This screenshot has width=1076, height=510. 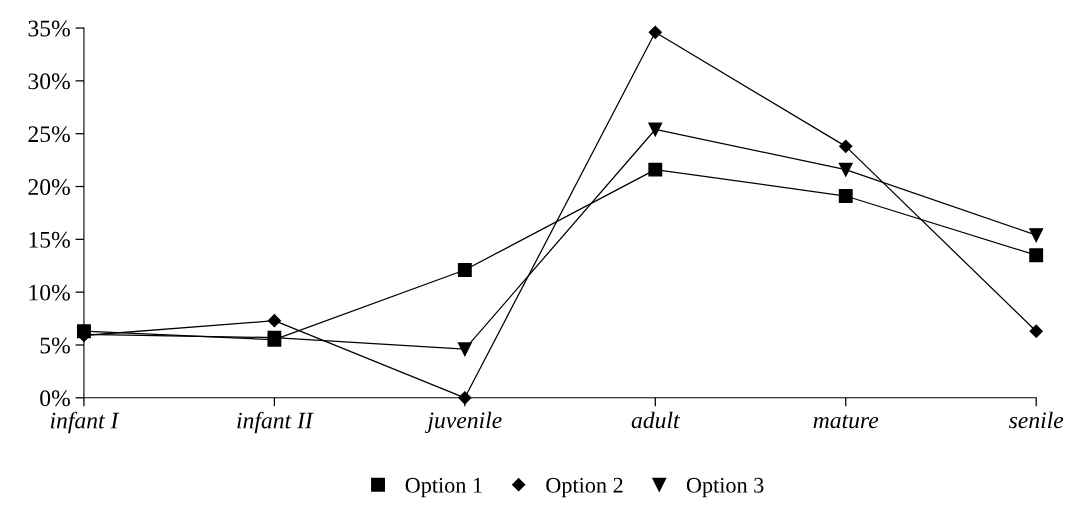 I want to click on x-tick-label: infant I, so click(x=85, y=422).